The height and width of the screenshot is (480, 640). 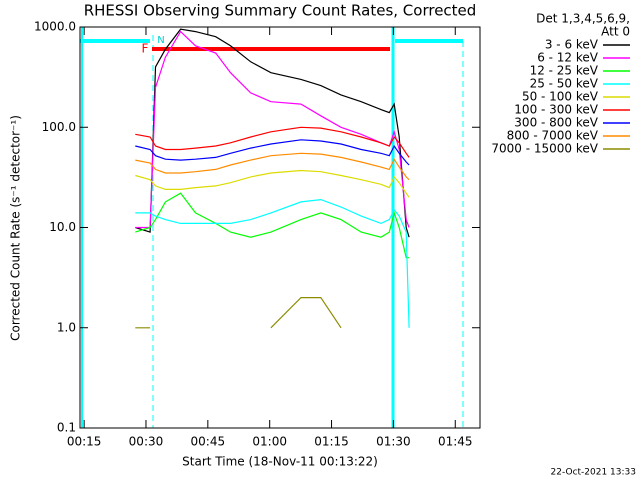 I want to click on legend-label: 800 - 7000 keV, so click(x=553, y=136).